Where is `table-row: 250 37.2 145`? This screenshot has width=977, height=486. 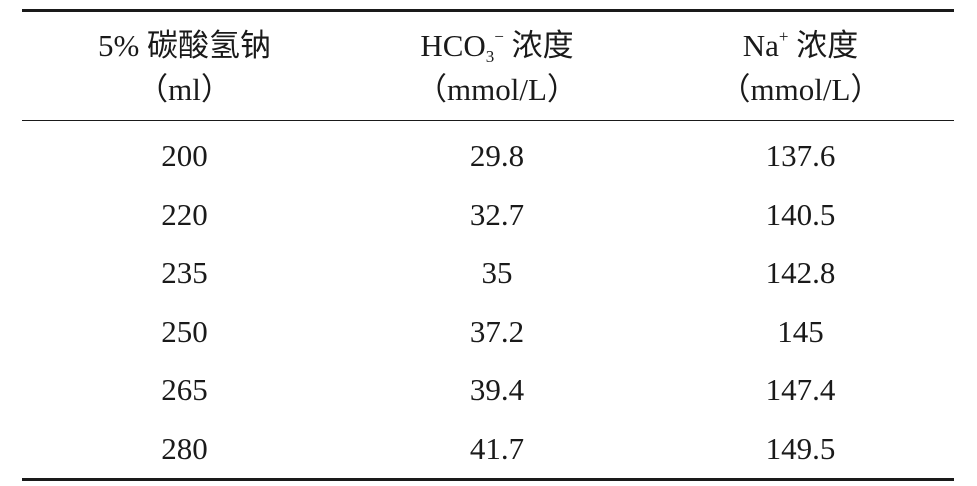
table-row: 250 37.2 145 is located at coordinates (488, 332).